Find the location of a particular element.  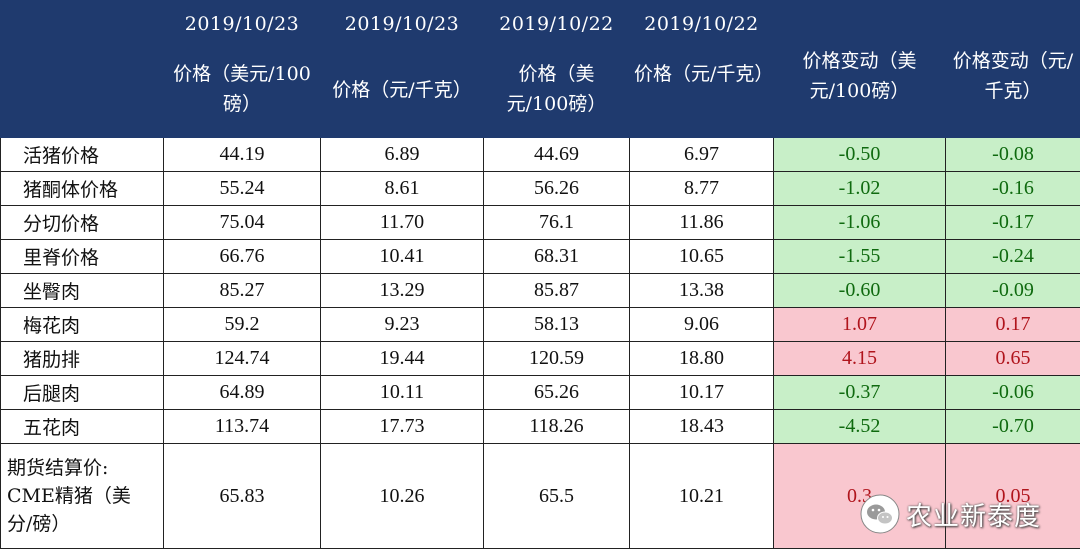

cell-price-cny-1023: 13.29 is located at coordinates (402, 290).